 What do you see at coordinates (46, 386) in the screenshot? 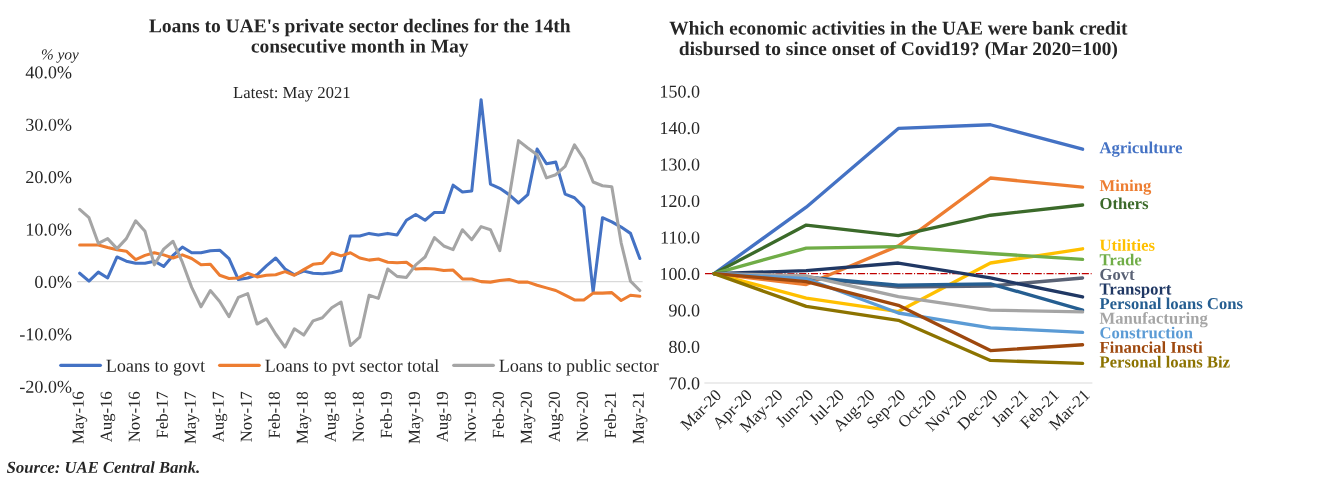
I see `y-tick-label: -20.0%` at bounding box center [46, 386].